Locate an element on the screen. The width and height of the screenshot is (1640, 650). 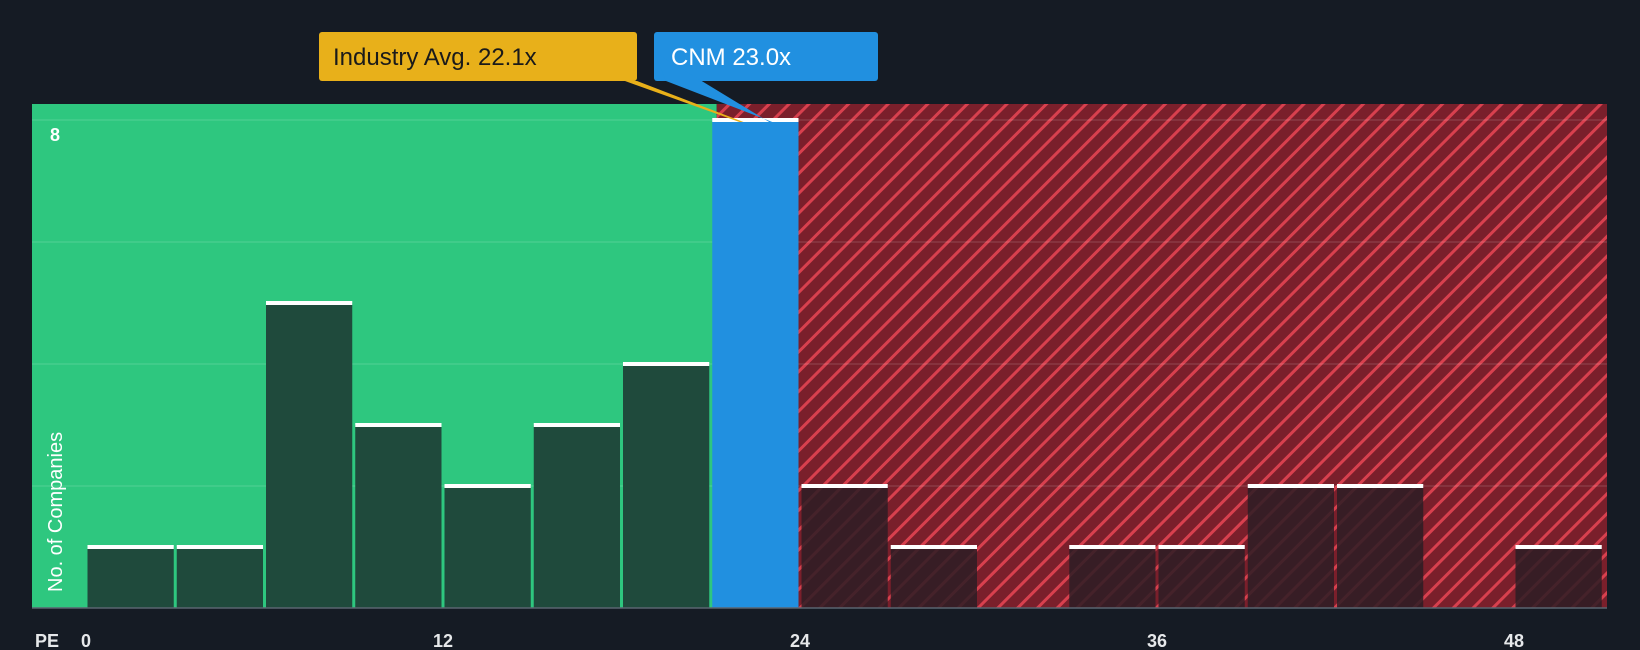
company-pe-callout-box is located at coordinates (766, 56).